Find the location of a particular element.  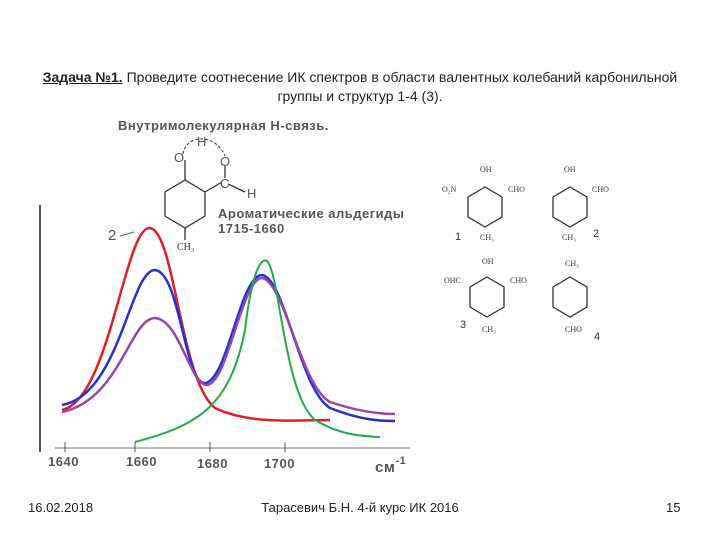

atom: C is located at coordinates (225, 183).